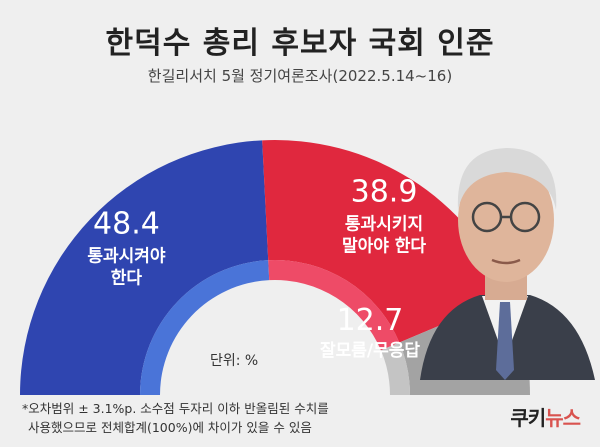  I want to click on logo-part-2: 뉴스, so click(563, 418).